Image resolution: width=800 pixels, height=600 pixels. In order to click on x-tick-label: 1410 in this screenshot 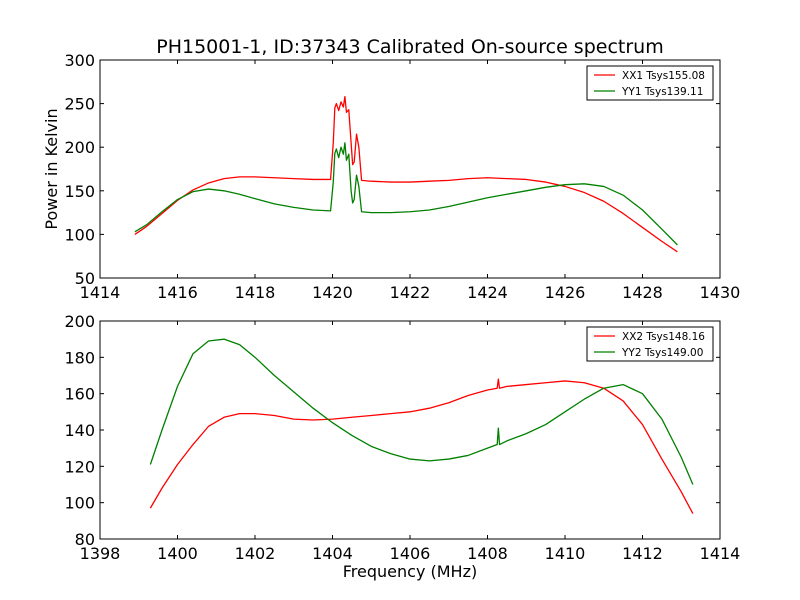, I will do `click(565, 553)`.